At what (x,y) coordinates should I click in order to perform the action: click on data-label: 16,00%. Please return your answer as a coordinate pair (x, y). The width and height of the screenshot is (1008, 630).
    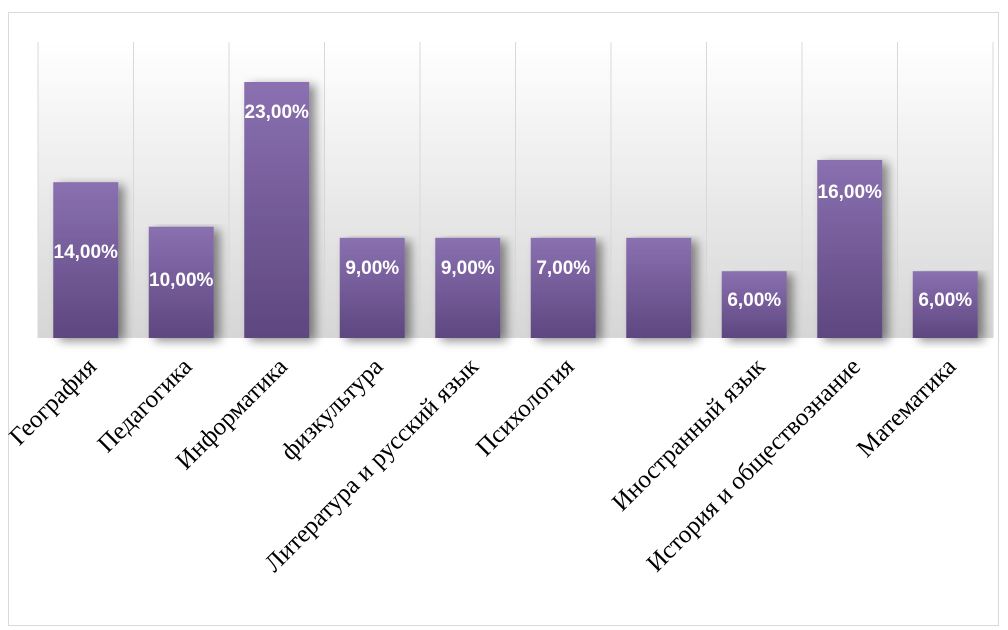
    Looking at the image, I should click on (850, 192).